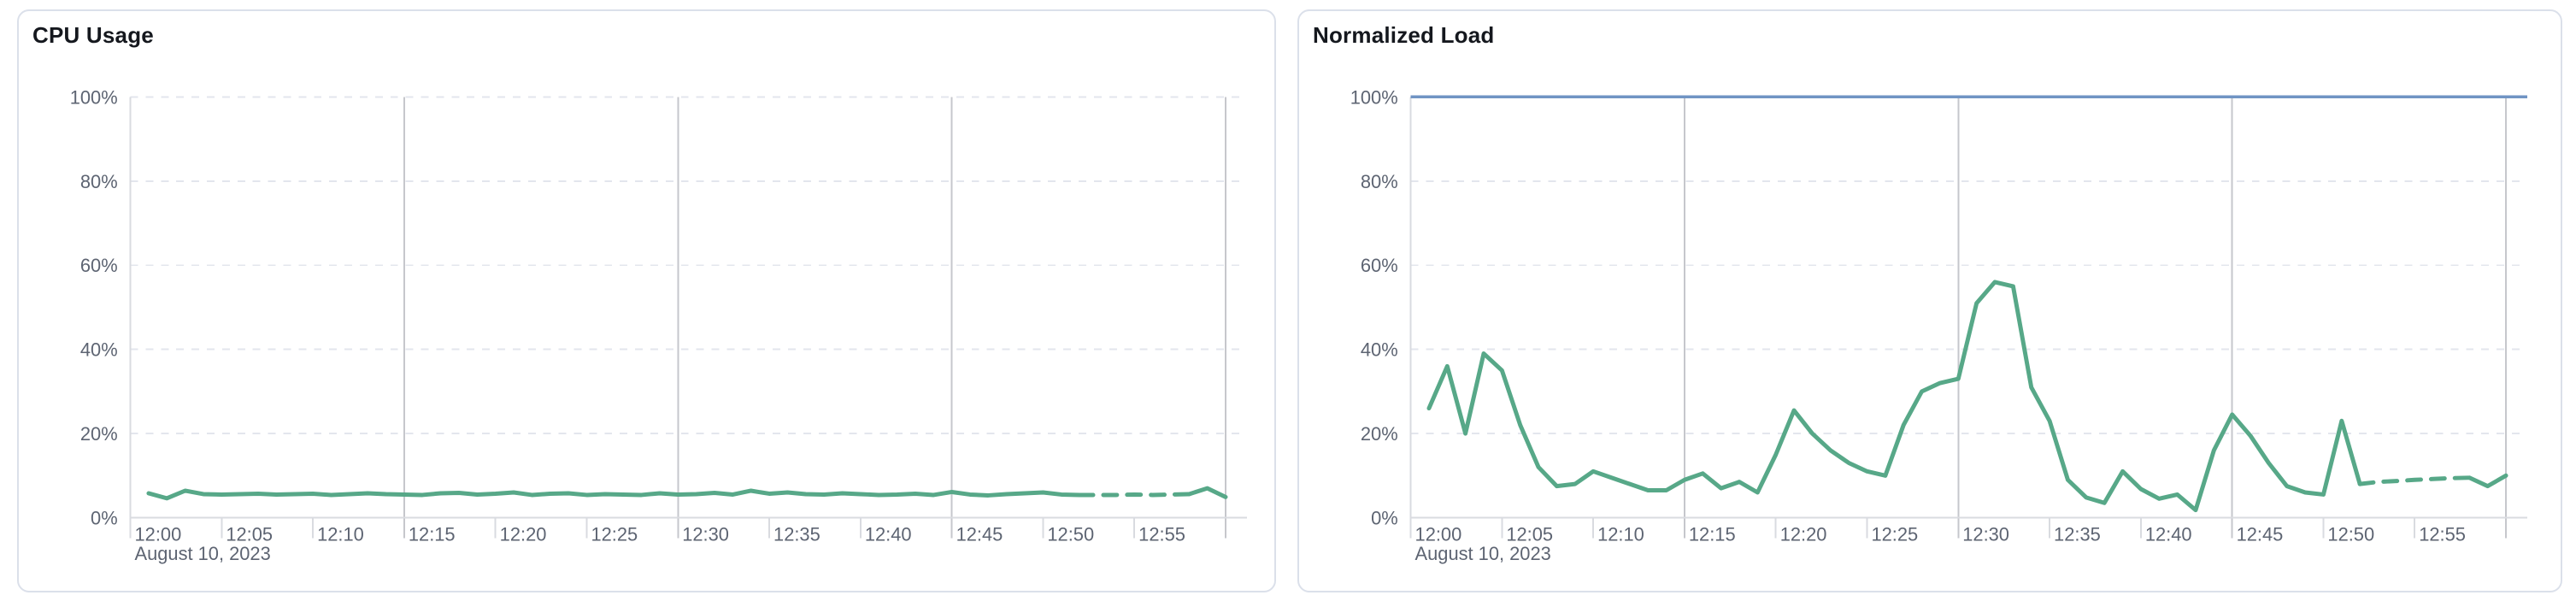 This screenshot has width=2576, height=607. What do you see at coordinates (1404, 35) in the screenshot?
I see `normalized-load-title: Normalized Load` at bounding box center [1404, 35].